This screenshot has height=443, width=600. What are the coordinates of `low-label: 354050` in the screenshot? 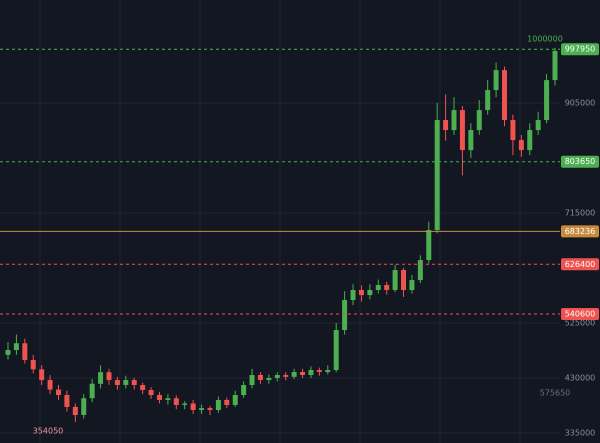 It's located at (48, 430).